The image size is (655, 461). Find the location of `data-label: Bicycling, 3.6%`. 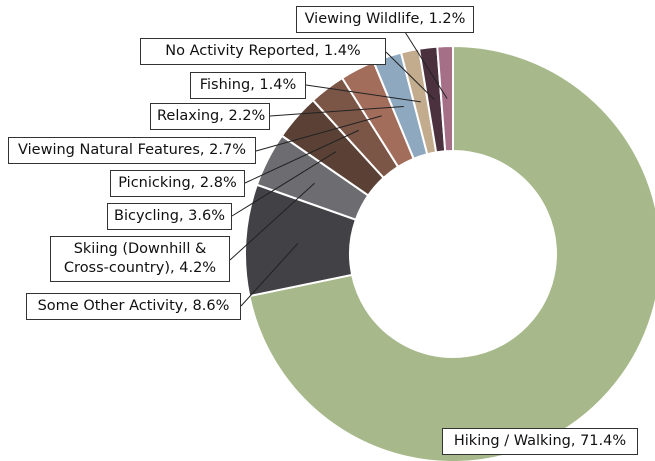

data-label: Bicycling, 3.6% is located at coordinates (169, 216).